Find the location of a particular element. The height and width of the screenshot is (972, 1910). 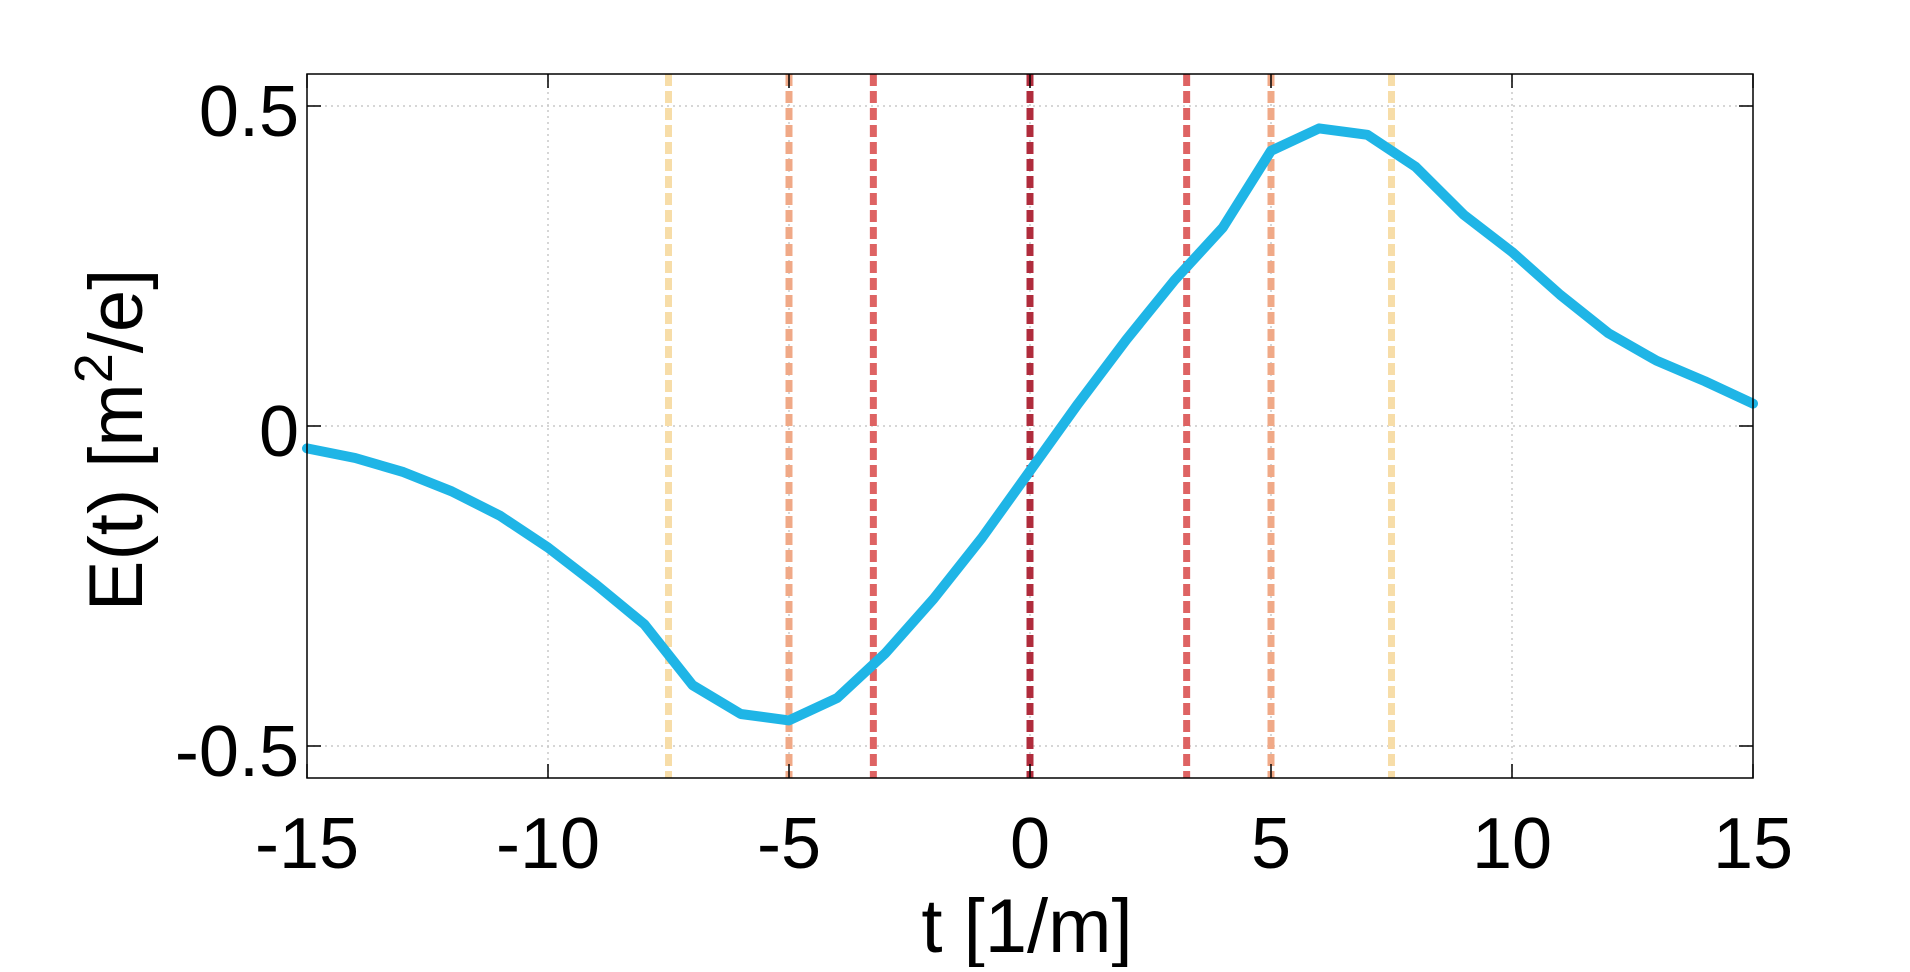

y-axis-label-main: E(t) [m is located at coordinates (116, 497).